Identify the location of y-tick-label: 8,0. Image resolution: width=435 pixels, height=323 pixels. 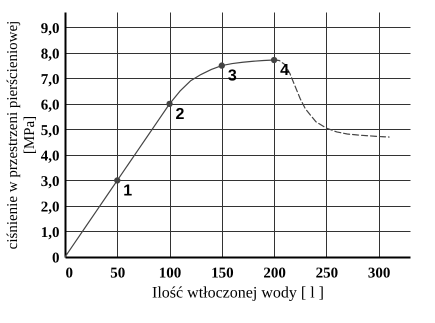
(50, 54).